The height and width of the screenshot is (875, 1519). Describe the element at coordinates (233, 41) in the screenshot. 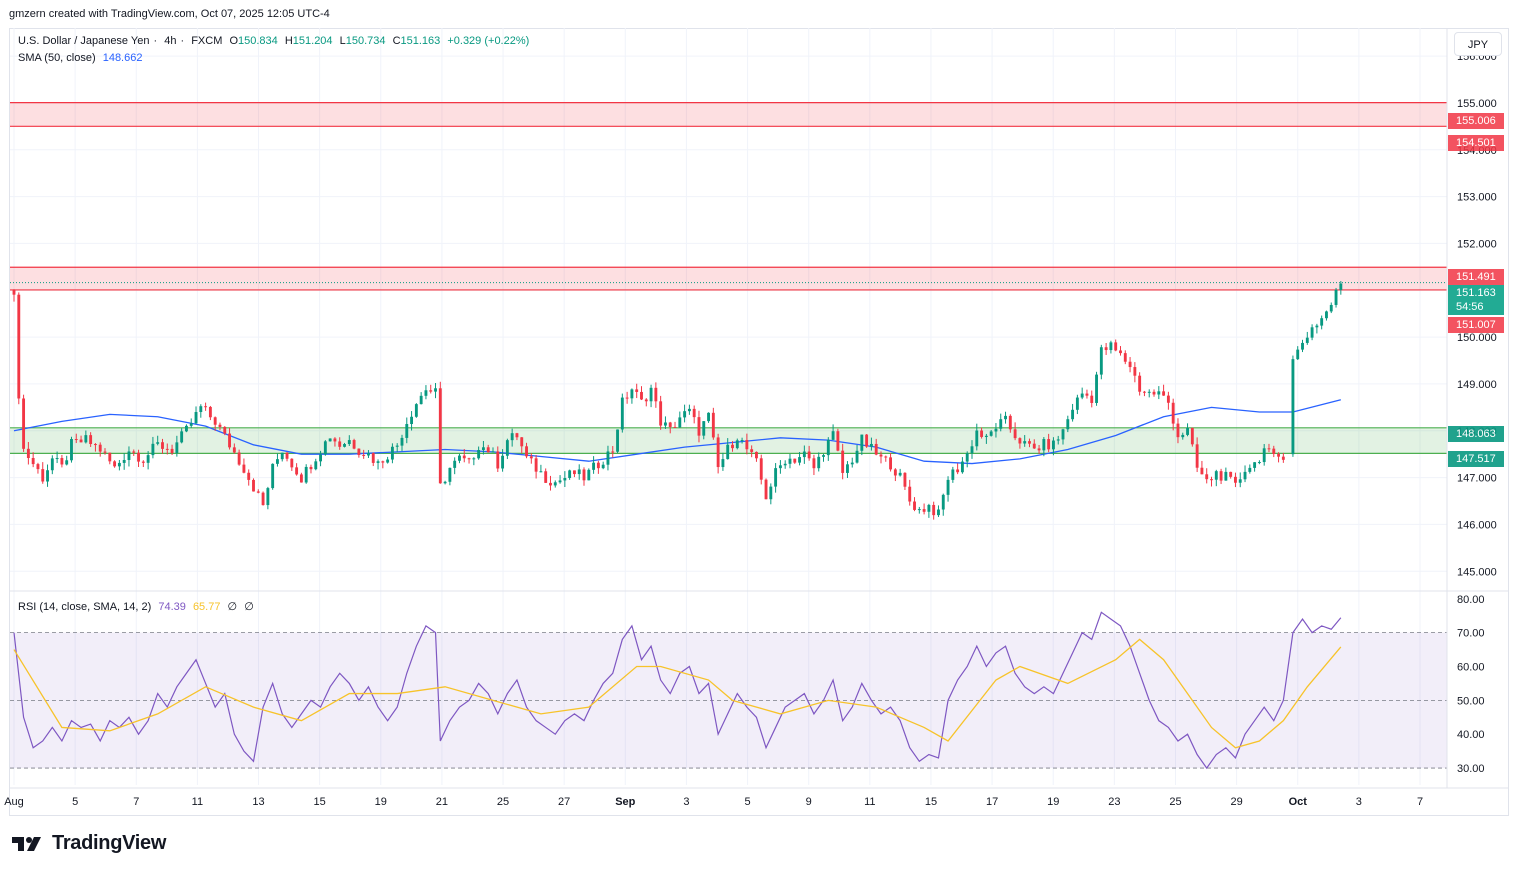

I see `open-label: O` at that location.